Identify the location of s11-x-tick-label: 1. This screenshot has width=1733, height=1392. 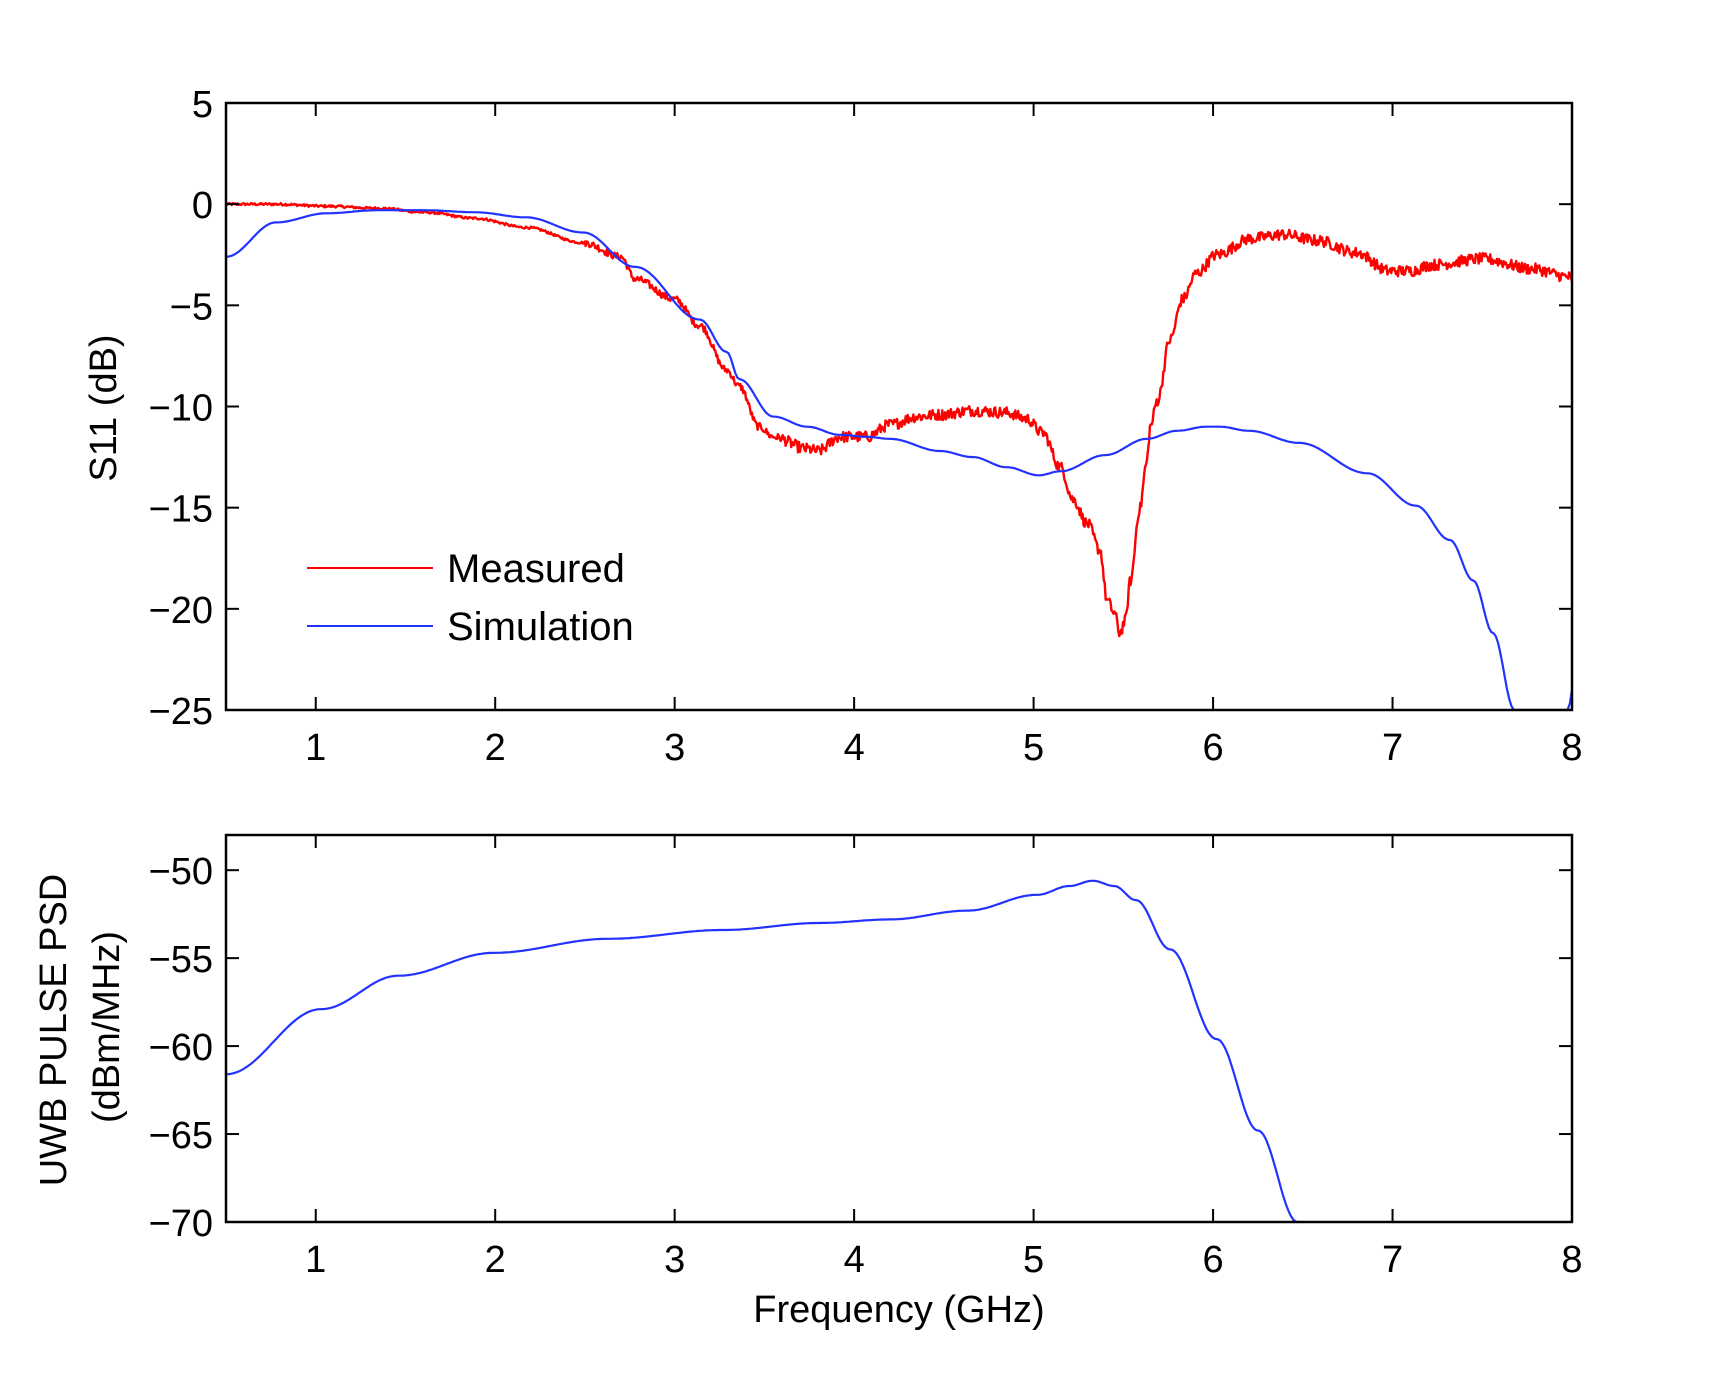
(315, 748).